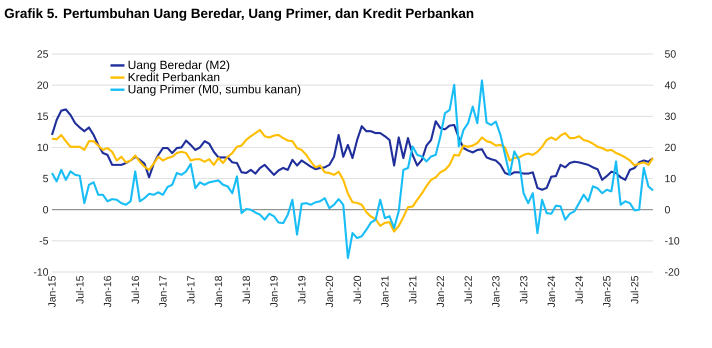  I want to click on x-tick-label: Jan-24, so click(552, 292).